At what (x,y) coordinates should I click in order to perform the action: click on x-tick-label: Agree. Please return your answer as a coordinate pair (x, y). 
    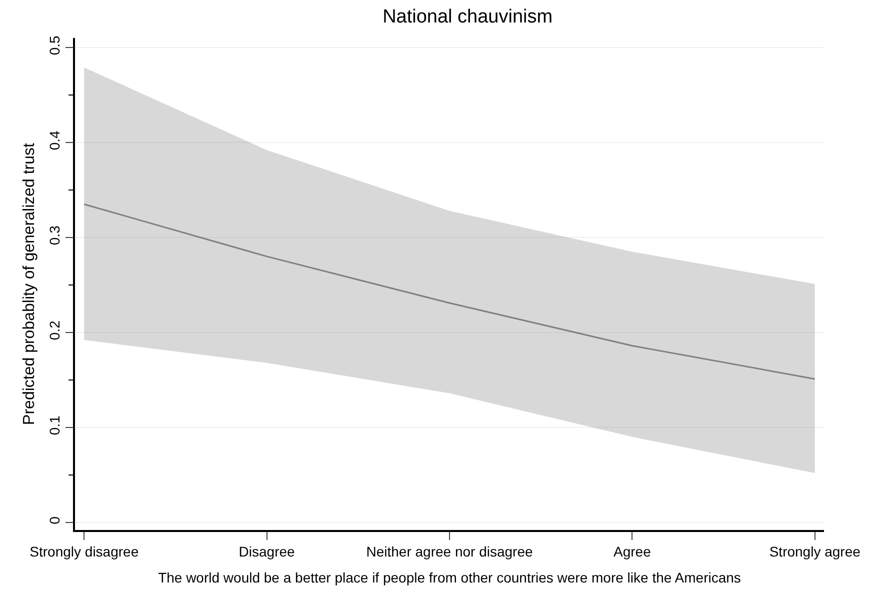
    Looking at the image, I should click on (633, 552).